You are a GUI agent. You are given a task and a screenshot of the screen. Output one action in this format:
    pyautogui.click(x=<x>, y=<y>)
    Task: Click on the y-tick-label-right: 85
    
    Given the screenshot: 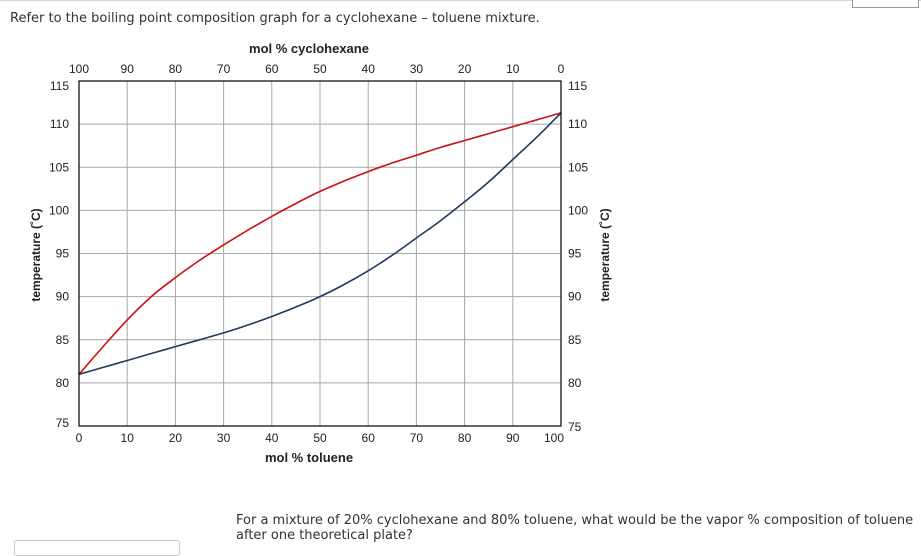 What is the action you would take?
    pyautogui.click(x=575, y=340)
    